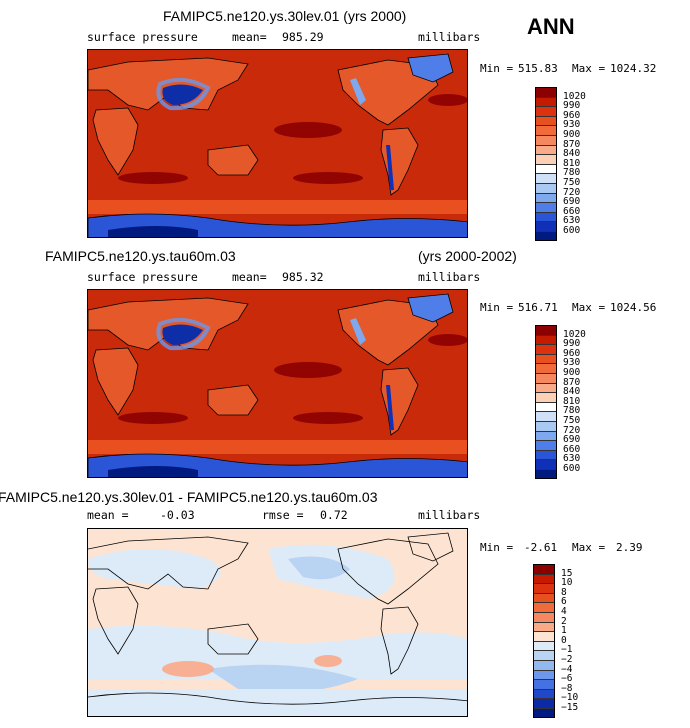 This screenshot has width=690, height=728. Describe the element at coordinates (538, 68) in the screenshot. I see `panel1-min-value: 515.83` at that location.